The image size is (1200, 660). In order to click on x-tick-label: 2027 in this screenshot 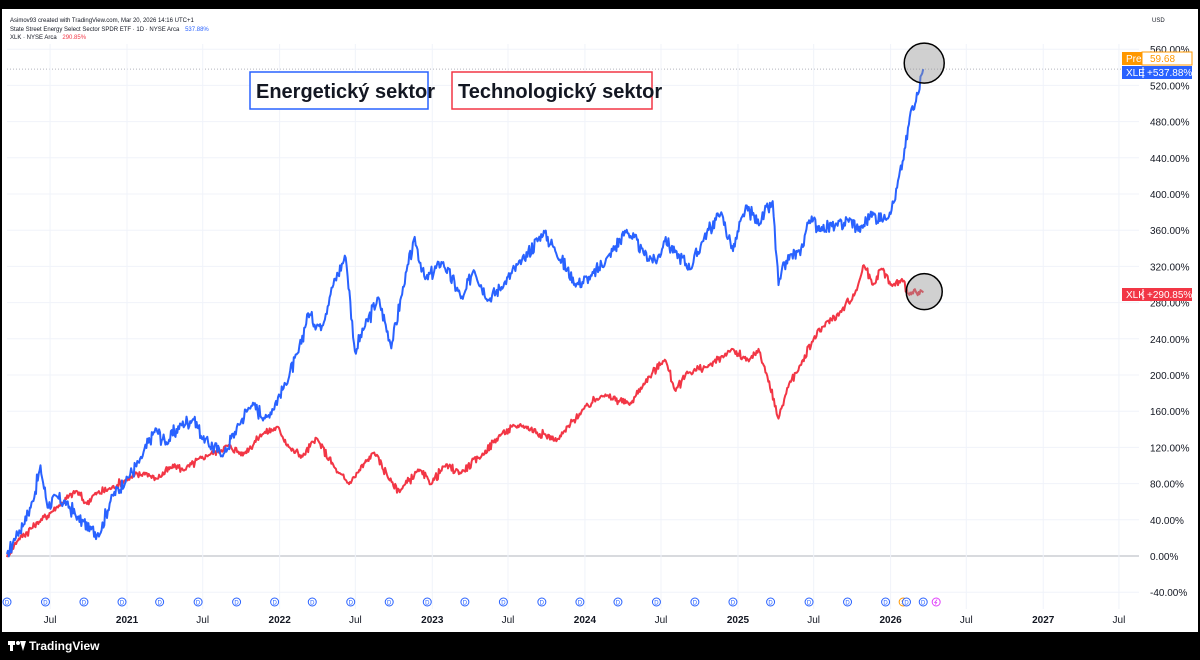, I will do `click(1043, 620)`.